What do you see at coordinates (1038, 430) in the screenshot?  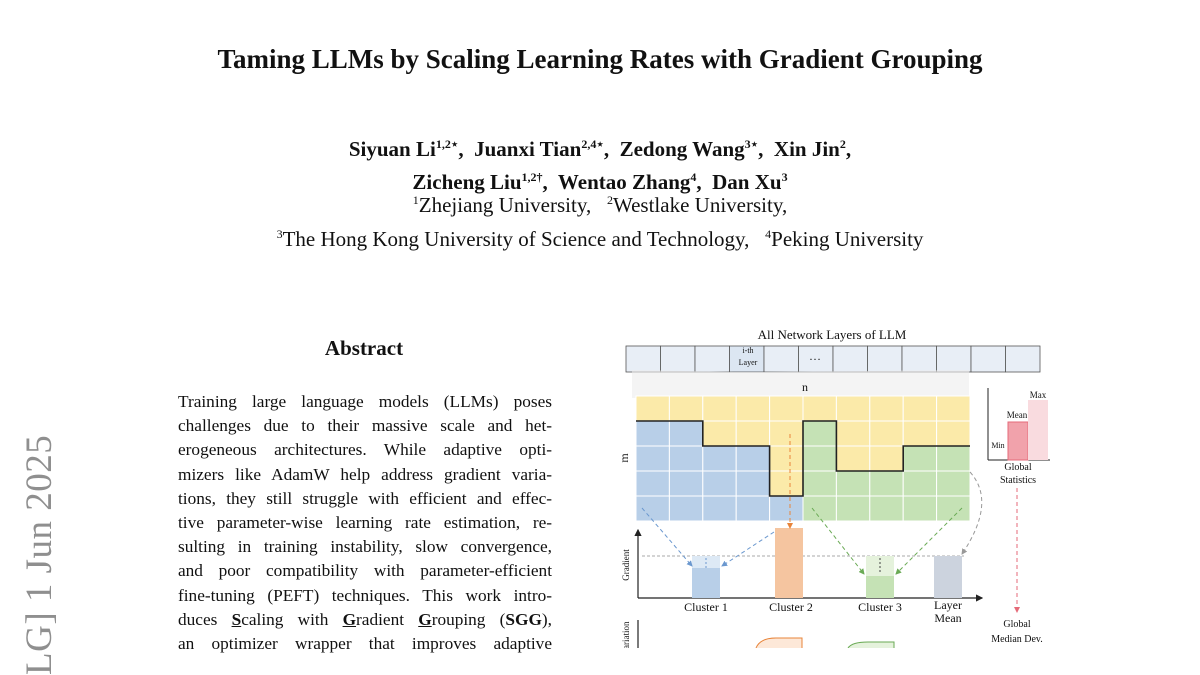 I see `stats-max-bar` at bounding box center [1038, 430].